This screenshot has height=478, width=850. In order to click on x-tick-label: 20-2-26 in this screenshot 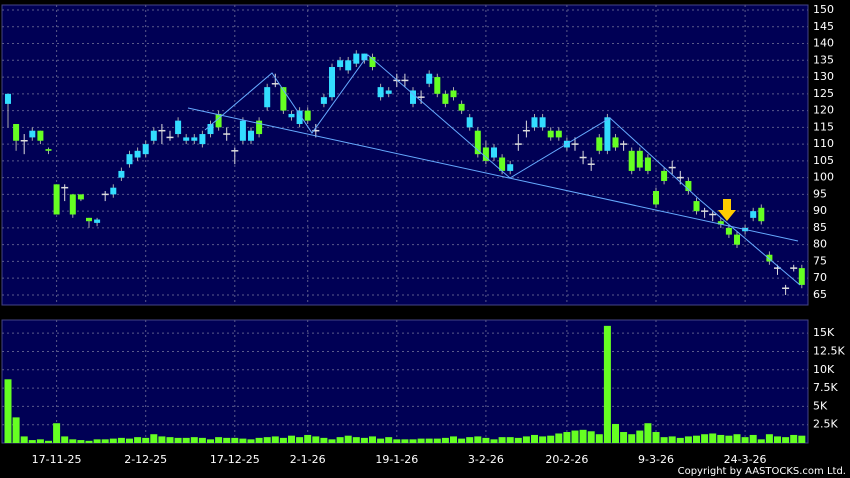, I will do `click(566, 459)`.